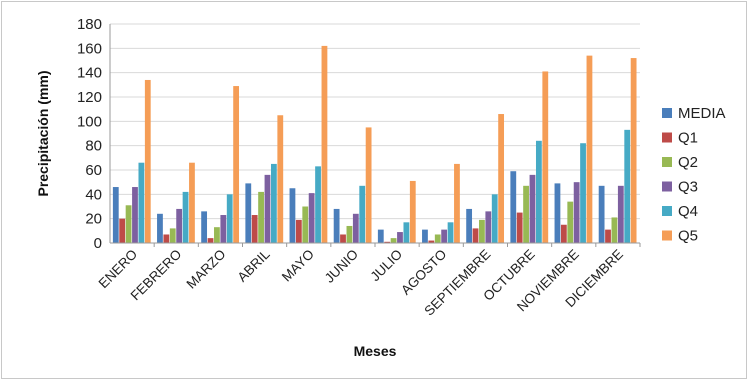  What do you see at coordinates (667, 113) in the screenshot?
I see `legend-swatch-media` at bounding box center [667, 113].